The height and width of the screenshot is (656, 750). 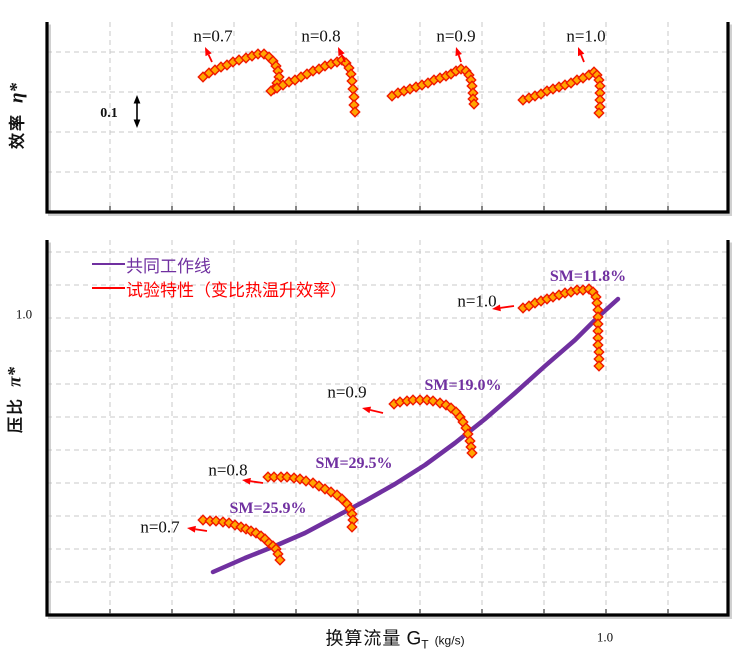 What do you see at coordinates (605, 637) in the screenshot?
I see `x-axis-tick-label: 1.0` at bounding box center [605, 637].